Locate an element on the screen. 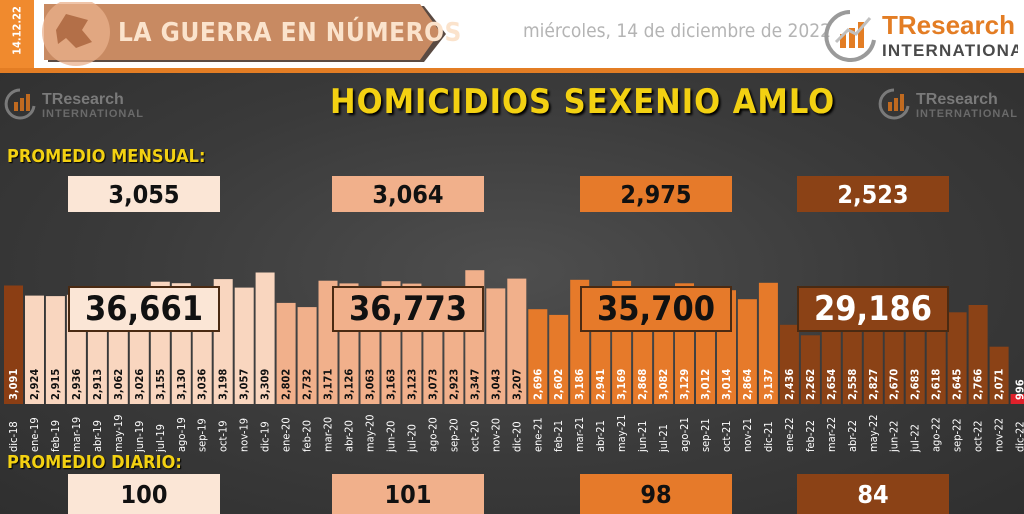  x-tick-may-21: may-21 is located at coordinates (621, 433).